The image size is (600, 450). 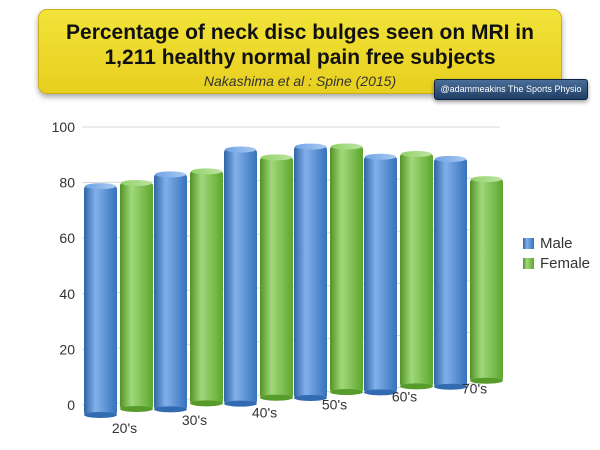 I want to click on bar-male-30s, so click(x=170, y=292).